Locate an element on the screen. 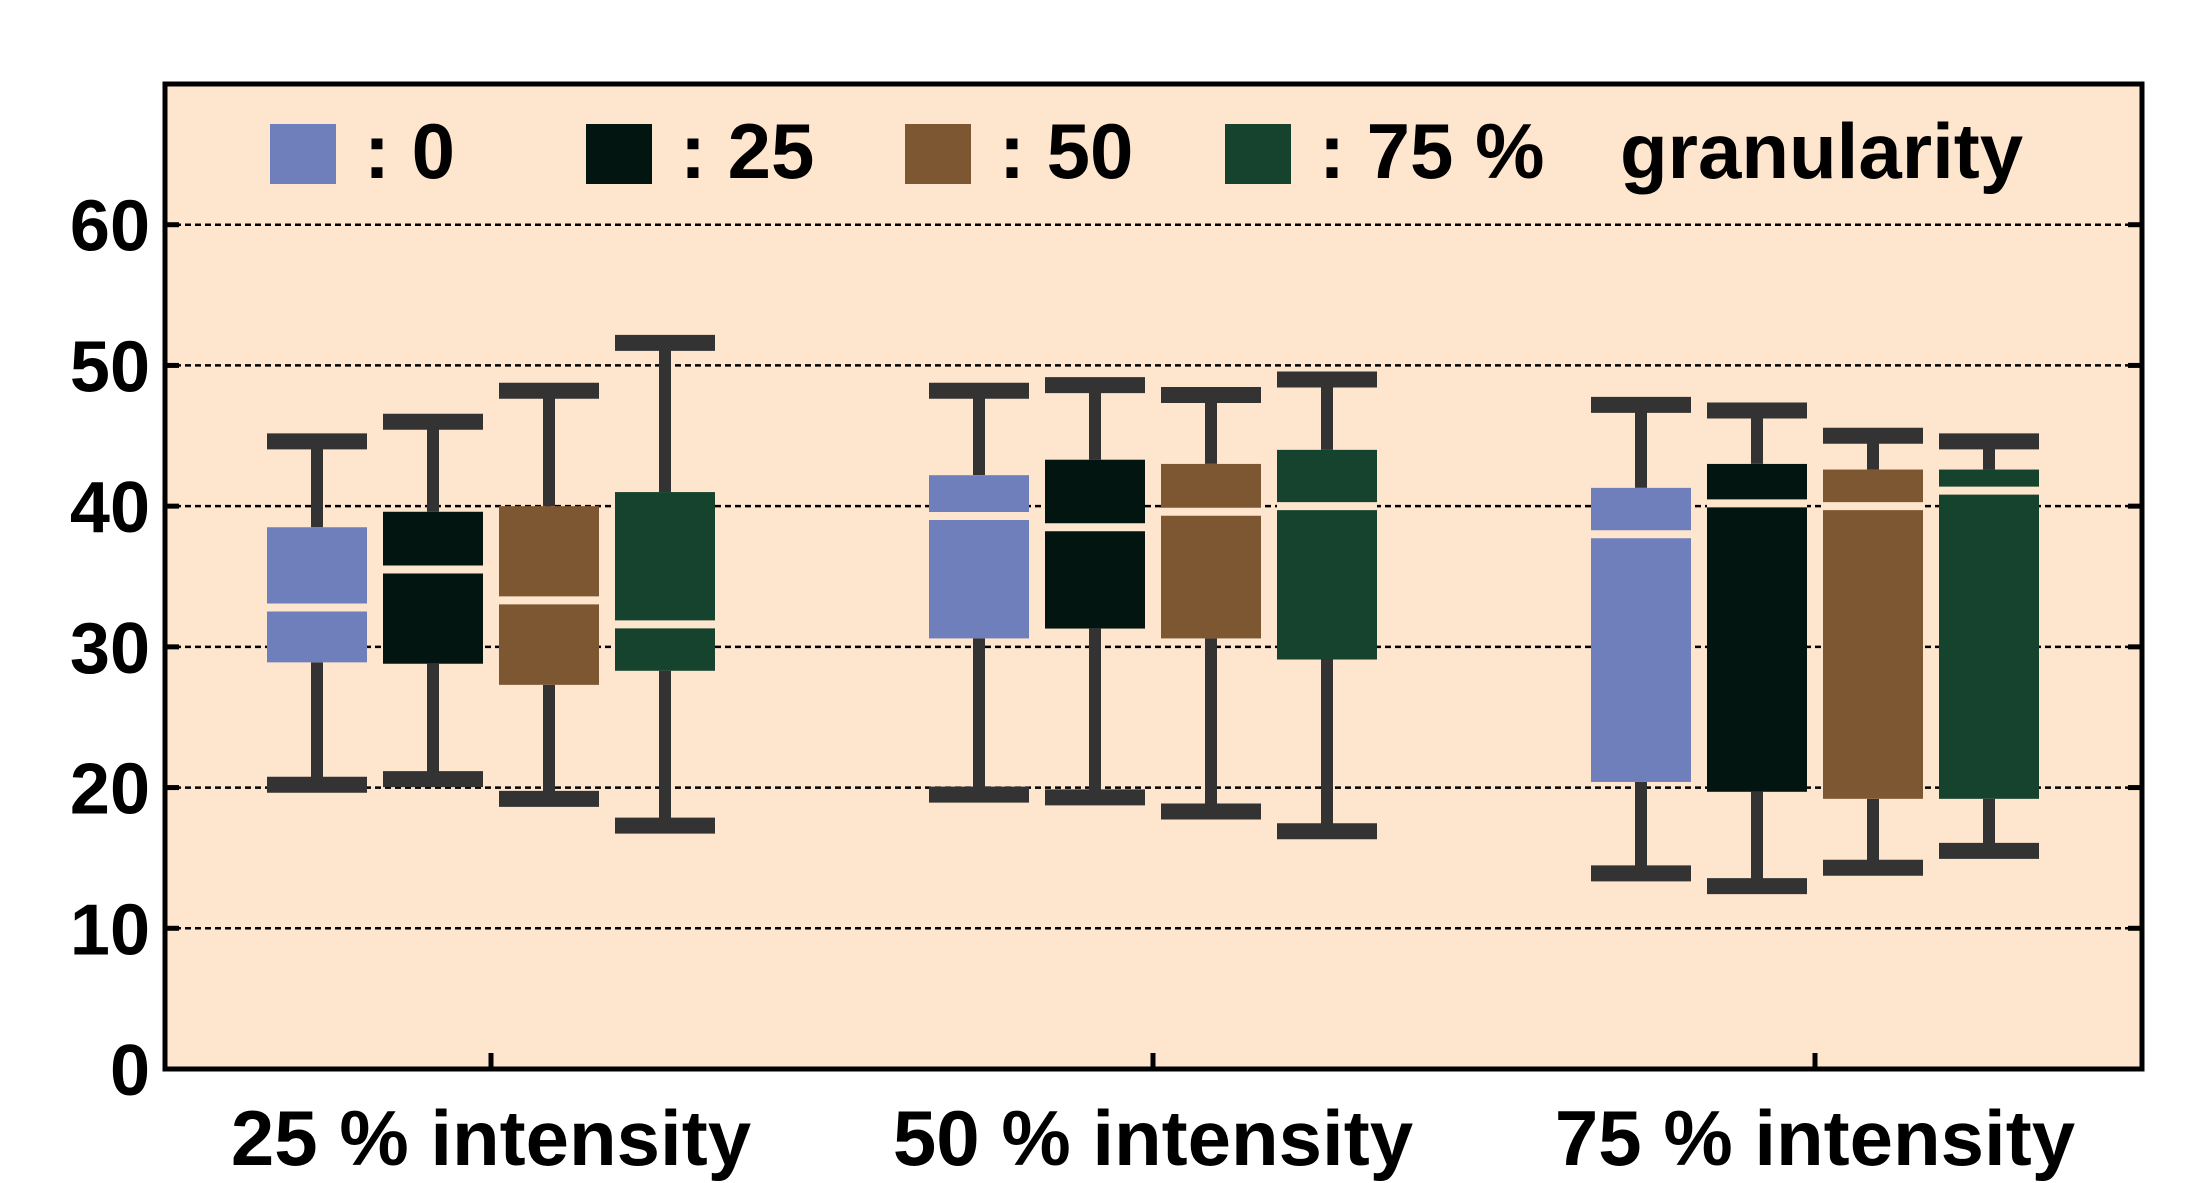 Image resolution: width=2207 pixels, height=1183 pixels. y-tick-label: 0 is located at coordinates (130, 1071).